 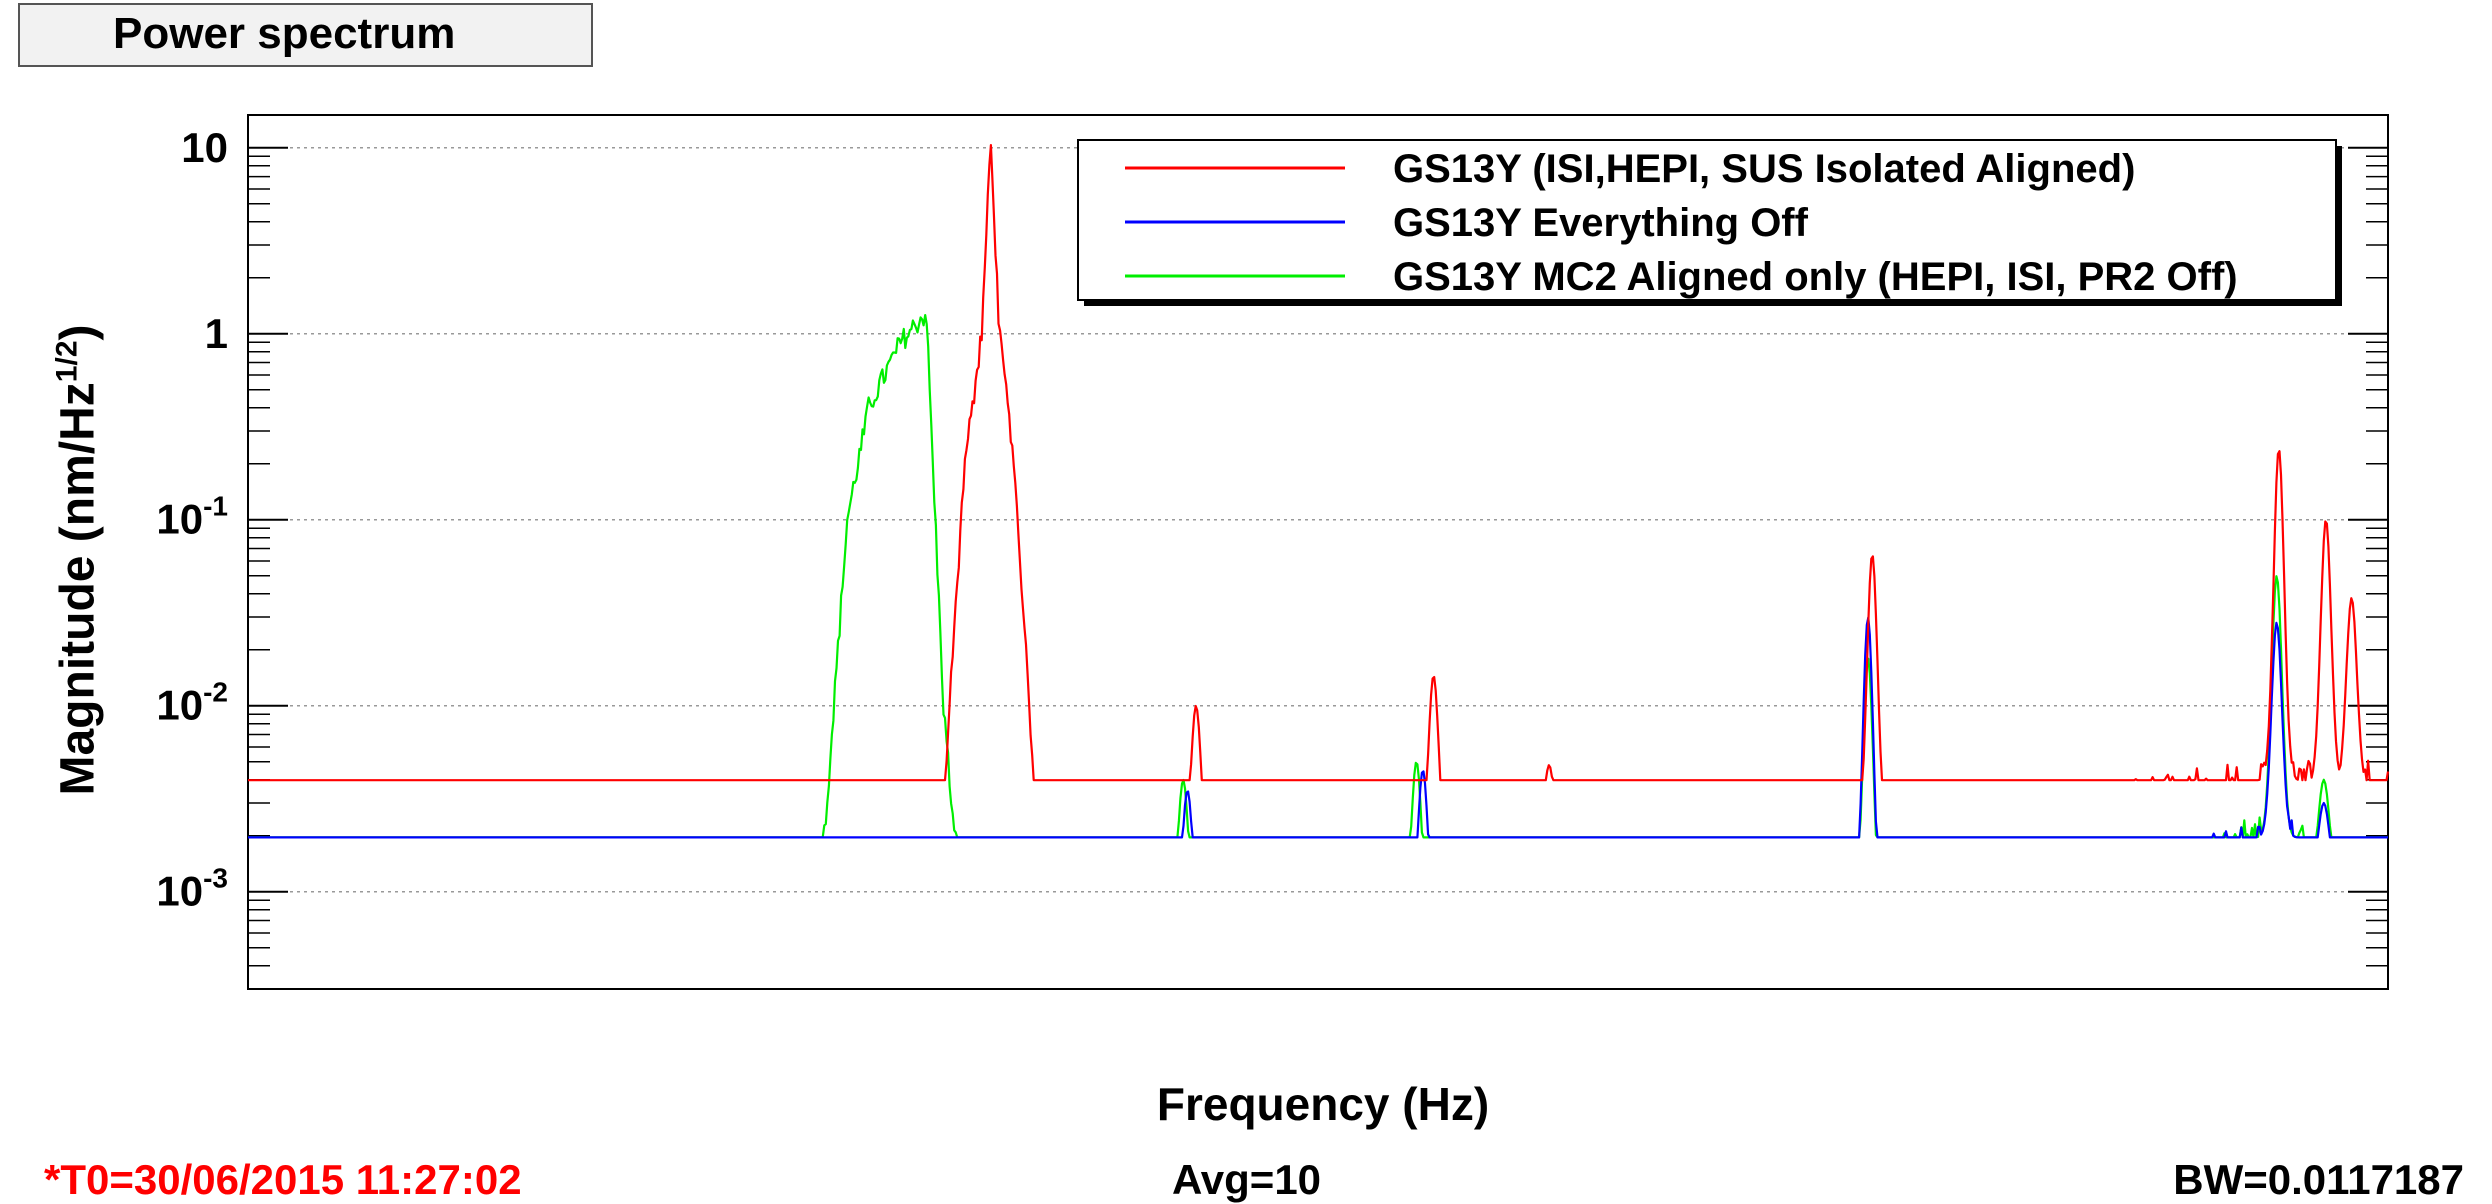 I want to click on y-axis-label: Magnitude (nm/Hz1/2), so click(x=78, y=560).